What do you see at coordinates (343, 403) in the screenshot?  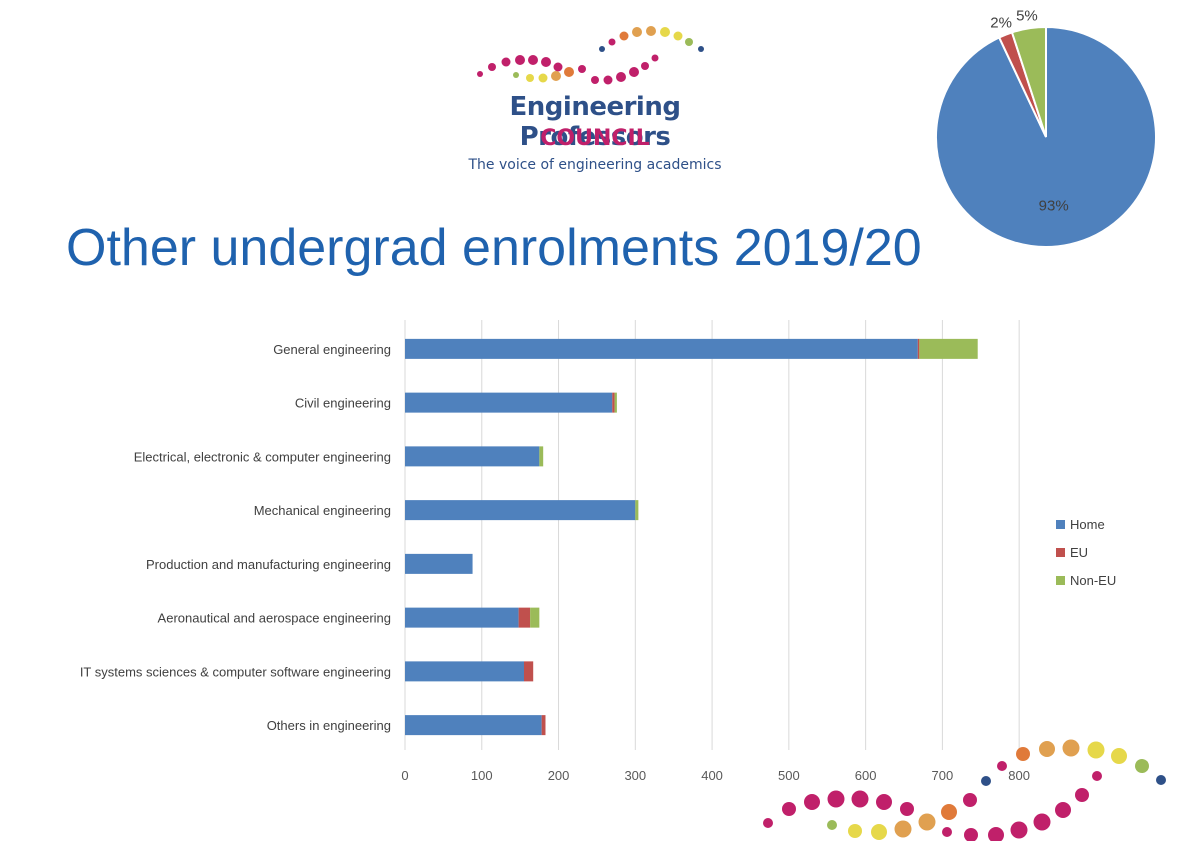 I see `y-category-label: Civil engineering` at bounding box center [343, 403].